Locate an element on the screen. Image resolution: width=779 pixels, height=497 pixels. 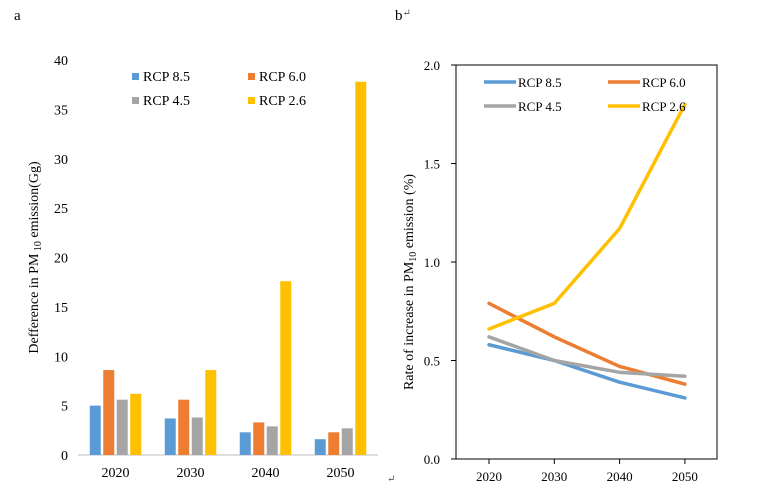
chart-a-legend: RCP 8.5 RCP 6.0 RCP 4.5 RCP 2.6 is located at coordinates (219, 89).